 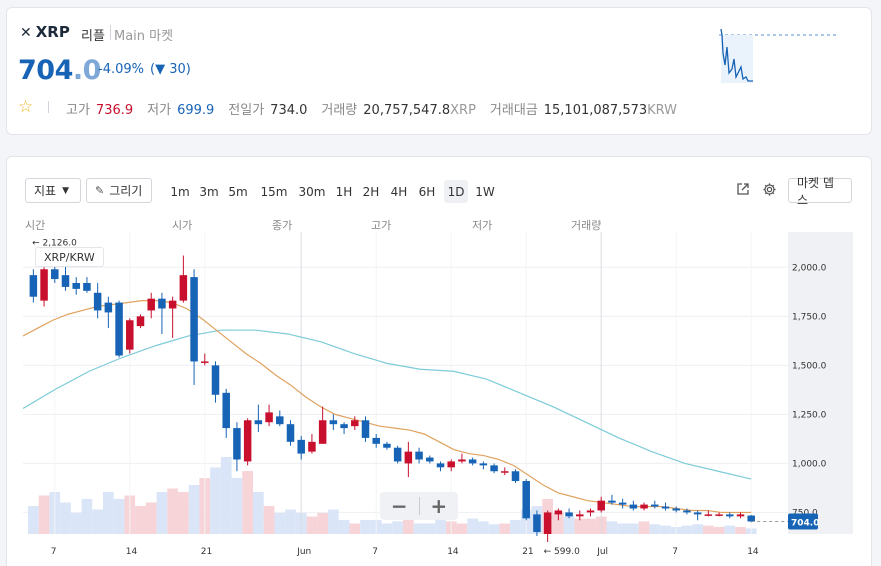 I want to click on interval-6h: 6H, so click(x=427, y=191).